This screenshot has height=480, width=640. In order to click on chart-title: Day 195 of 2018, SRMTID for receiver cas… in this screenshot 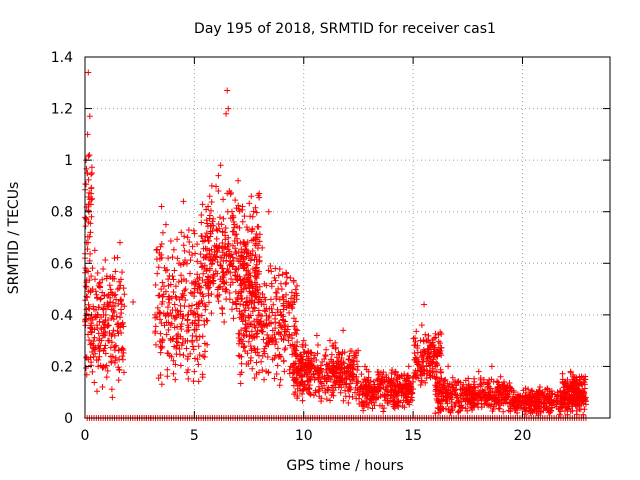, I will do `click(345, 29)`.